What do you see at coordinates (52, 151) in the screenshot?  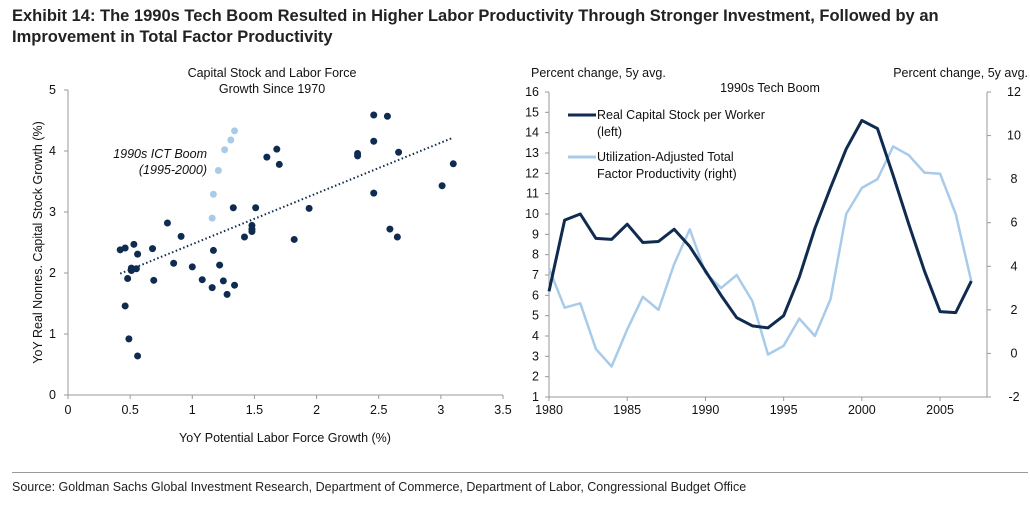 I see `scatter-y-tick-label: 4` at bounding box center [52, 151].